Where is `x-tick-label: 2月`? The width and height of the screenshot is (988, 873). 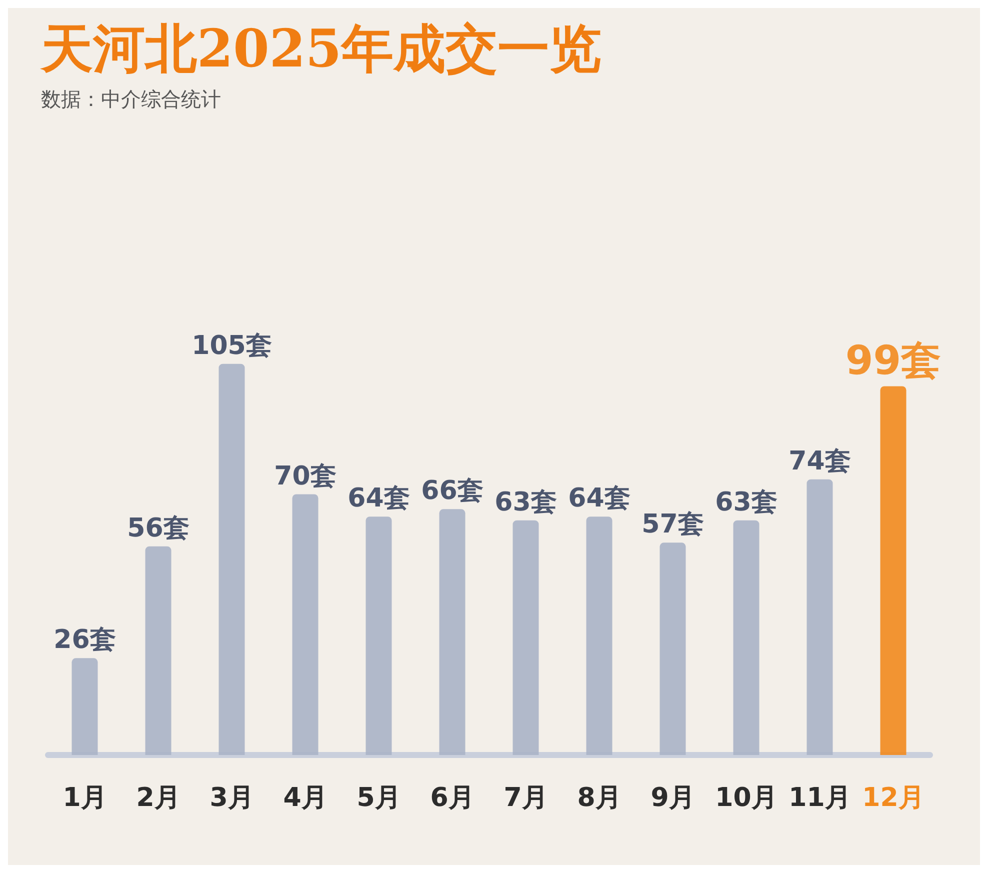 x-tick-label: 2月 is located at coordinates (158, 798).